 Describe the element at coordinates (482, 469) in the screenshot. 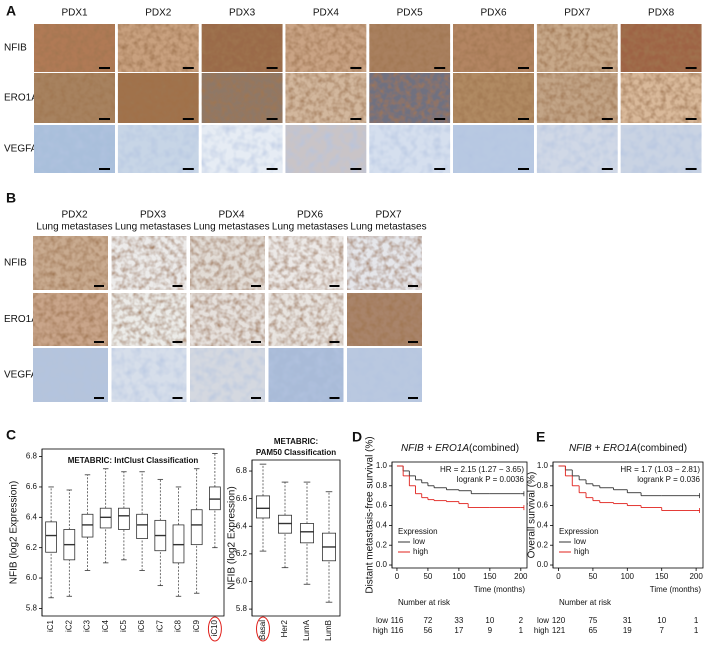

I see `annotation: HR = 2.15 (1.27 − 3.65)` at that location.